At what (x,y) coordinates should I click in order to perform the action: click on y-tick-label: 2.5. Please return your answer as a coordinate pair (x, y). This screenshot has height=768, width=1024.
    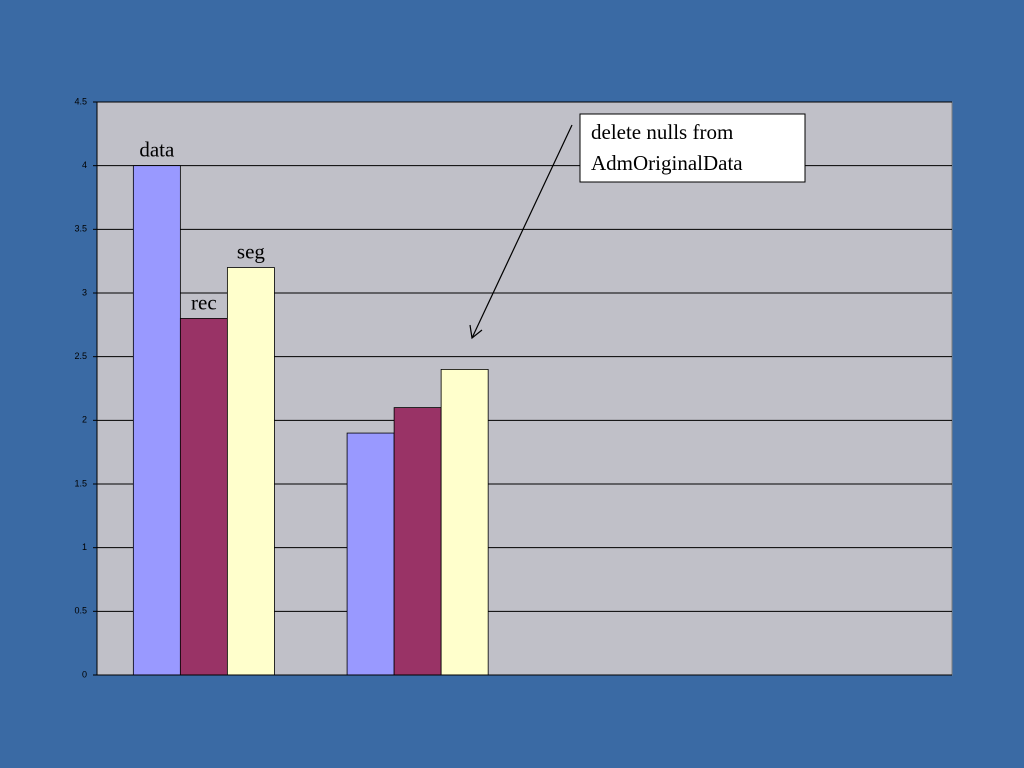
    Looking at the image, I should click on (80, 356).